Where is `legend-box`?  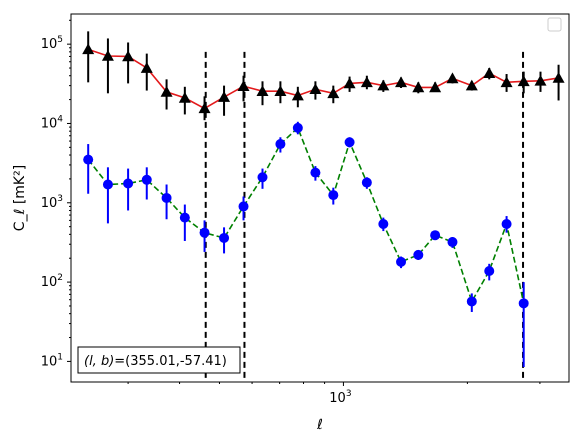
legend-box is located at coordinates (554, 24).